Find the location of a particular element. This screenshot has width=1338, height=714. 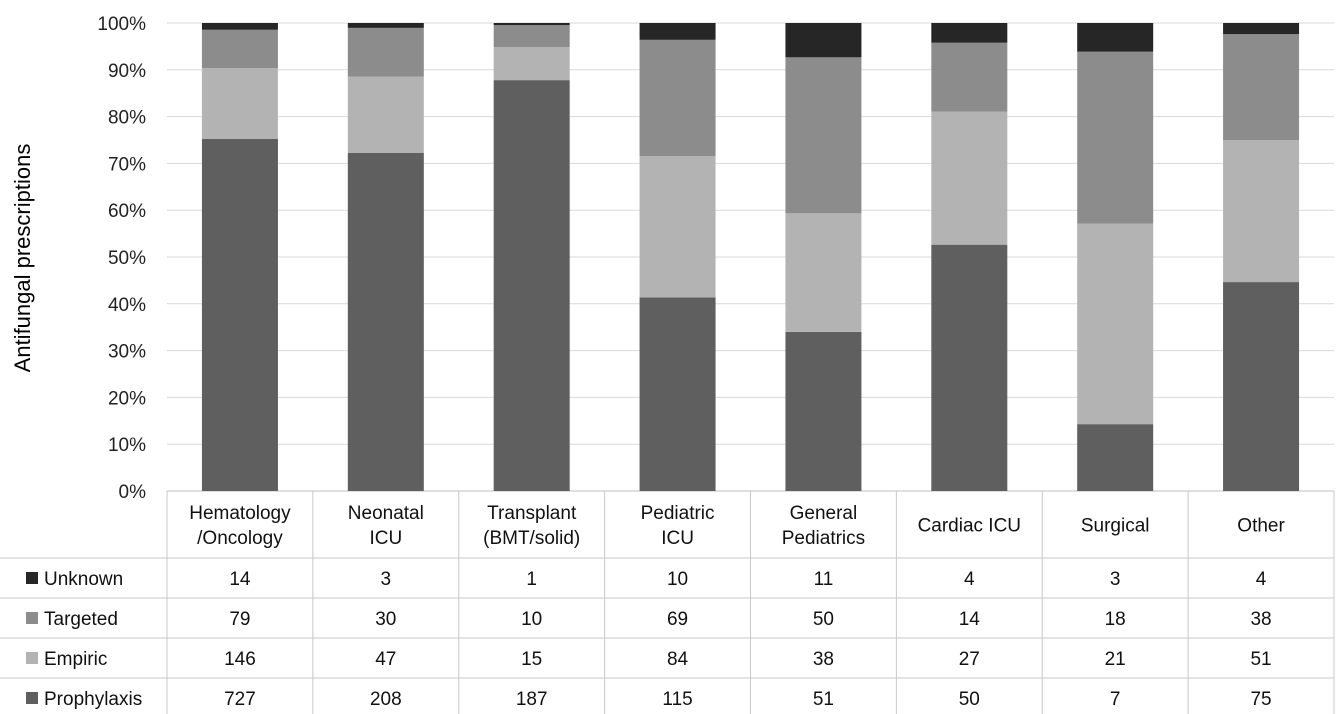

table-cell-value: 146 is located at coordinates (240, 659).